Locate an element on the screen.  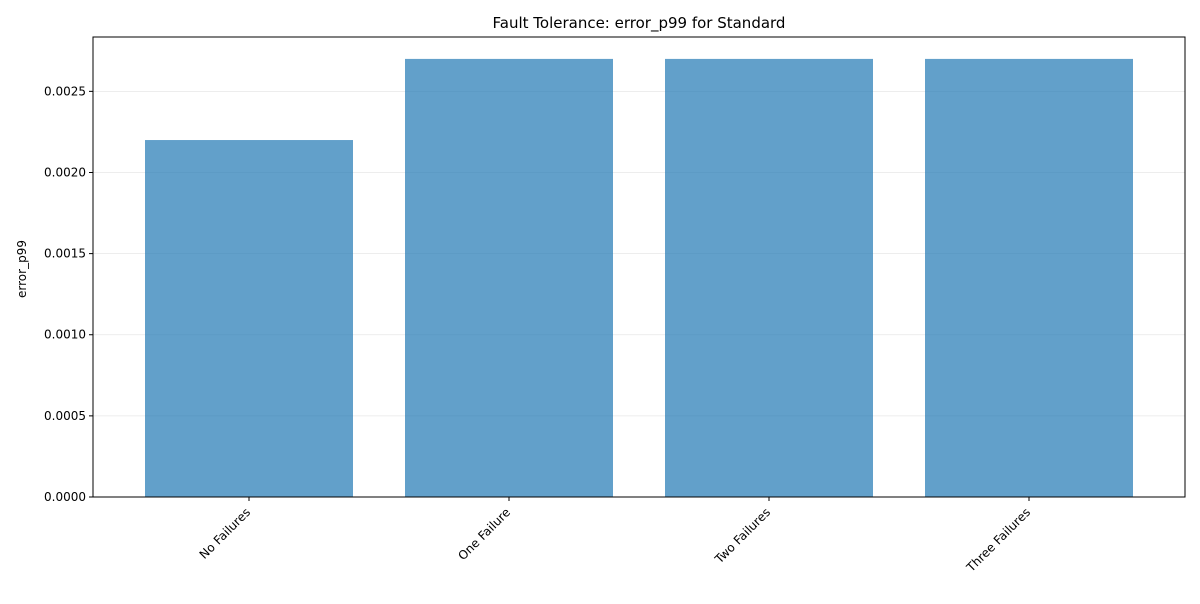
x-tick-label: One Failure is located at coordinates (484, 534).